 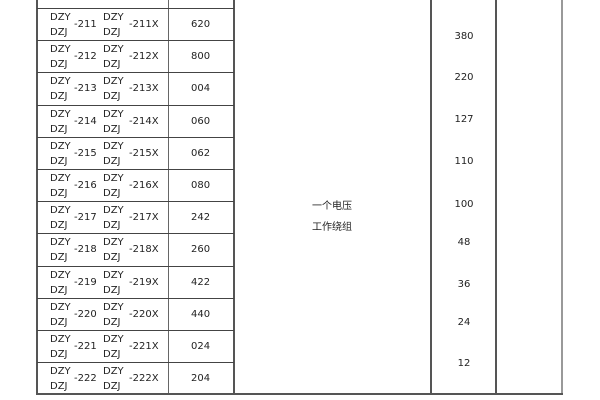 I want to click on winding-label-line1: 一个电压, so click(x=332, y=206).